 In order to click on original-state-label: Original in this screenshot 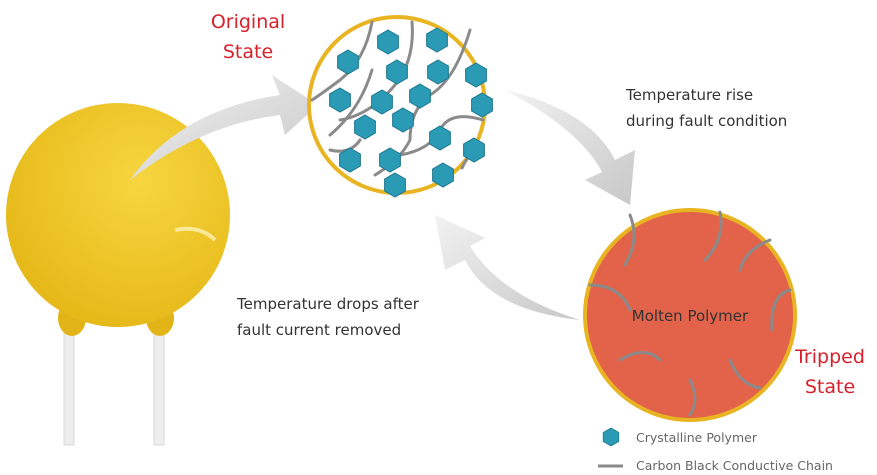, I will do `click(248, 22)`.